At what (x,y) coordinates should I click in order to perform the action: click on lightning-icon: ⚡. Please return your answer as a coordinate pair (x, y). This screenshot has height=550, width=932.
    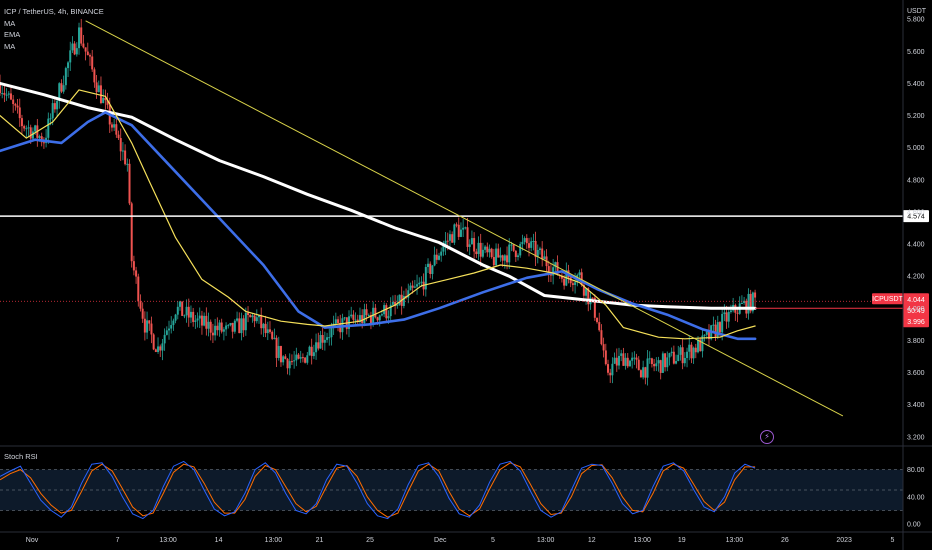
    Looking at the image, I should click on (767, 437).